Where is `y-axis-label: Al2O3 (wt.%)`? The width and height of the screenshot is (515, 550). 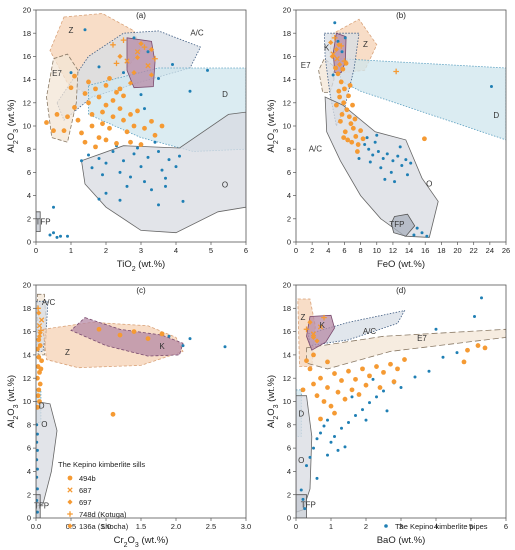 y-axis-label: Al2O3 (wt.%) is located at coordinates (13, 401).